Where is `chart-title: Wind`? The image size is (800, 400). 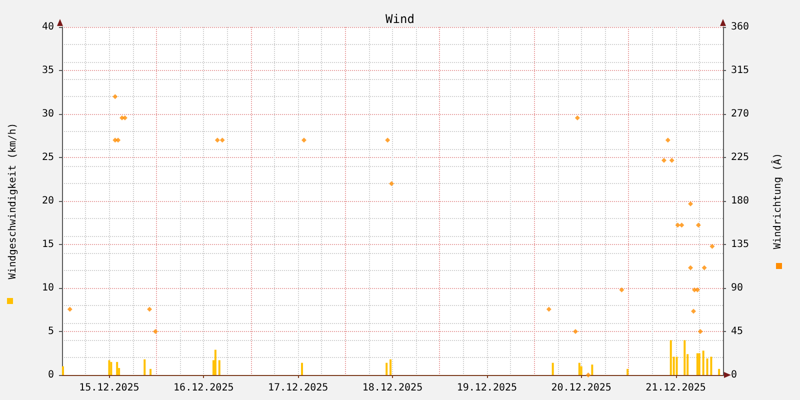
chart-title: Wind is located at coordinates (400, 19).